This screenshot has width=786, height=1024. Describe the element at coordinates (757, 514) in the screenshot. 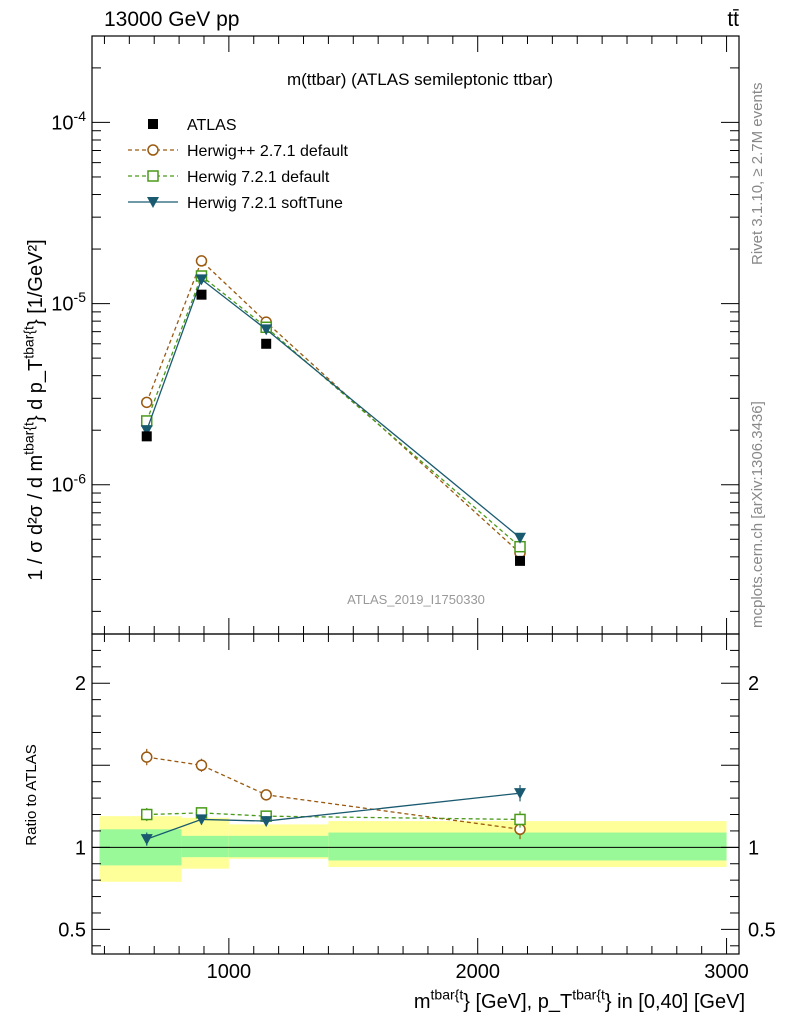

I see `mcplots-label: mcplots.cern.ch [arXiv:1306.3436]` at that location.